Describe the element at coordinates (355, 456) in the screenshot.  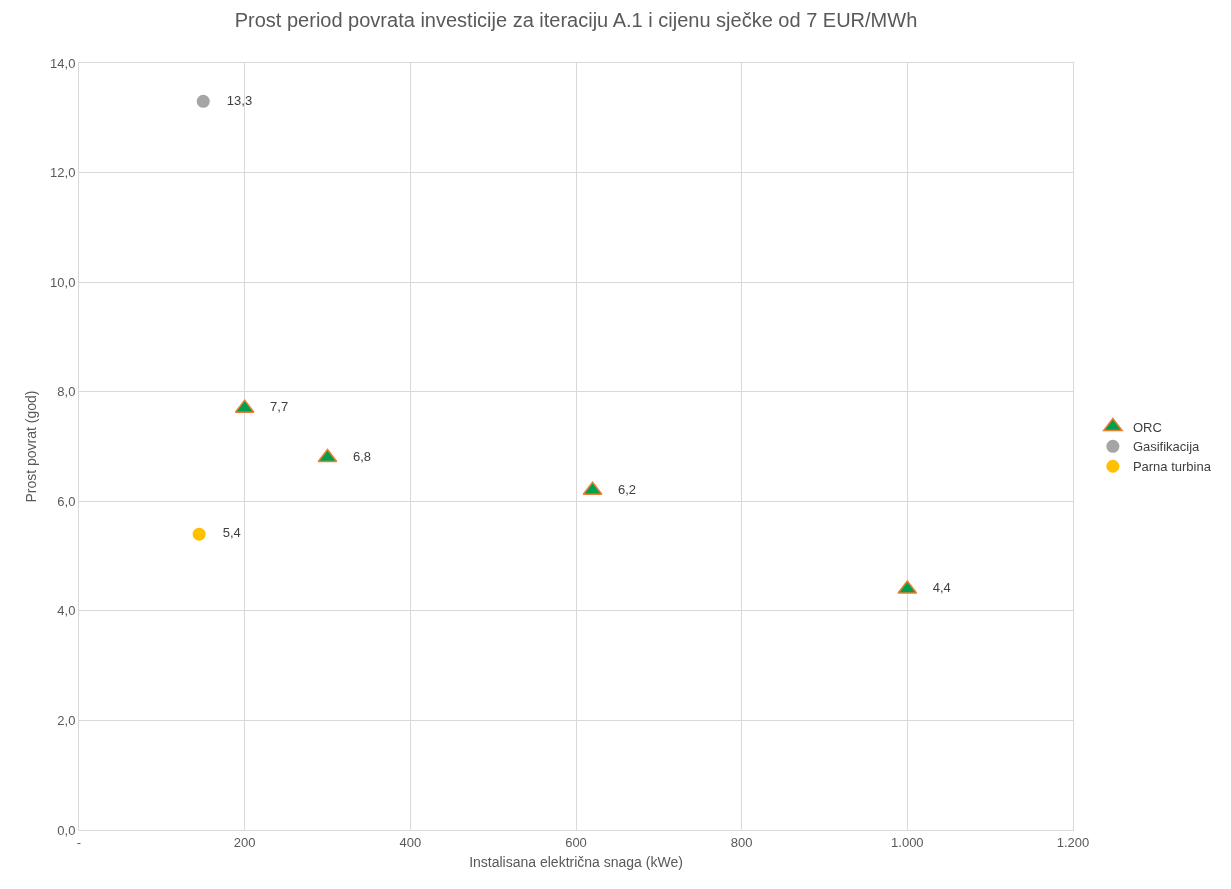
I see `data-label: 6,8` at that location.